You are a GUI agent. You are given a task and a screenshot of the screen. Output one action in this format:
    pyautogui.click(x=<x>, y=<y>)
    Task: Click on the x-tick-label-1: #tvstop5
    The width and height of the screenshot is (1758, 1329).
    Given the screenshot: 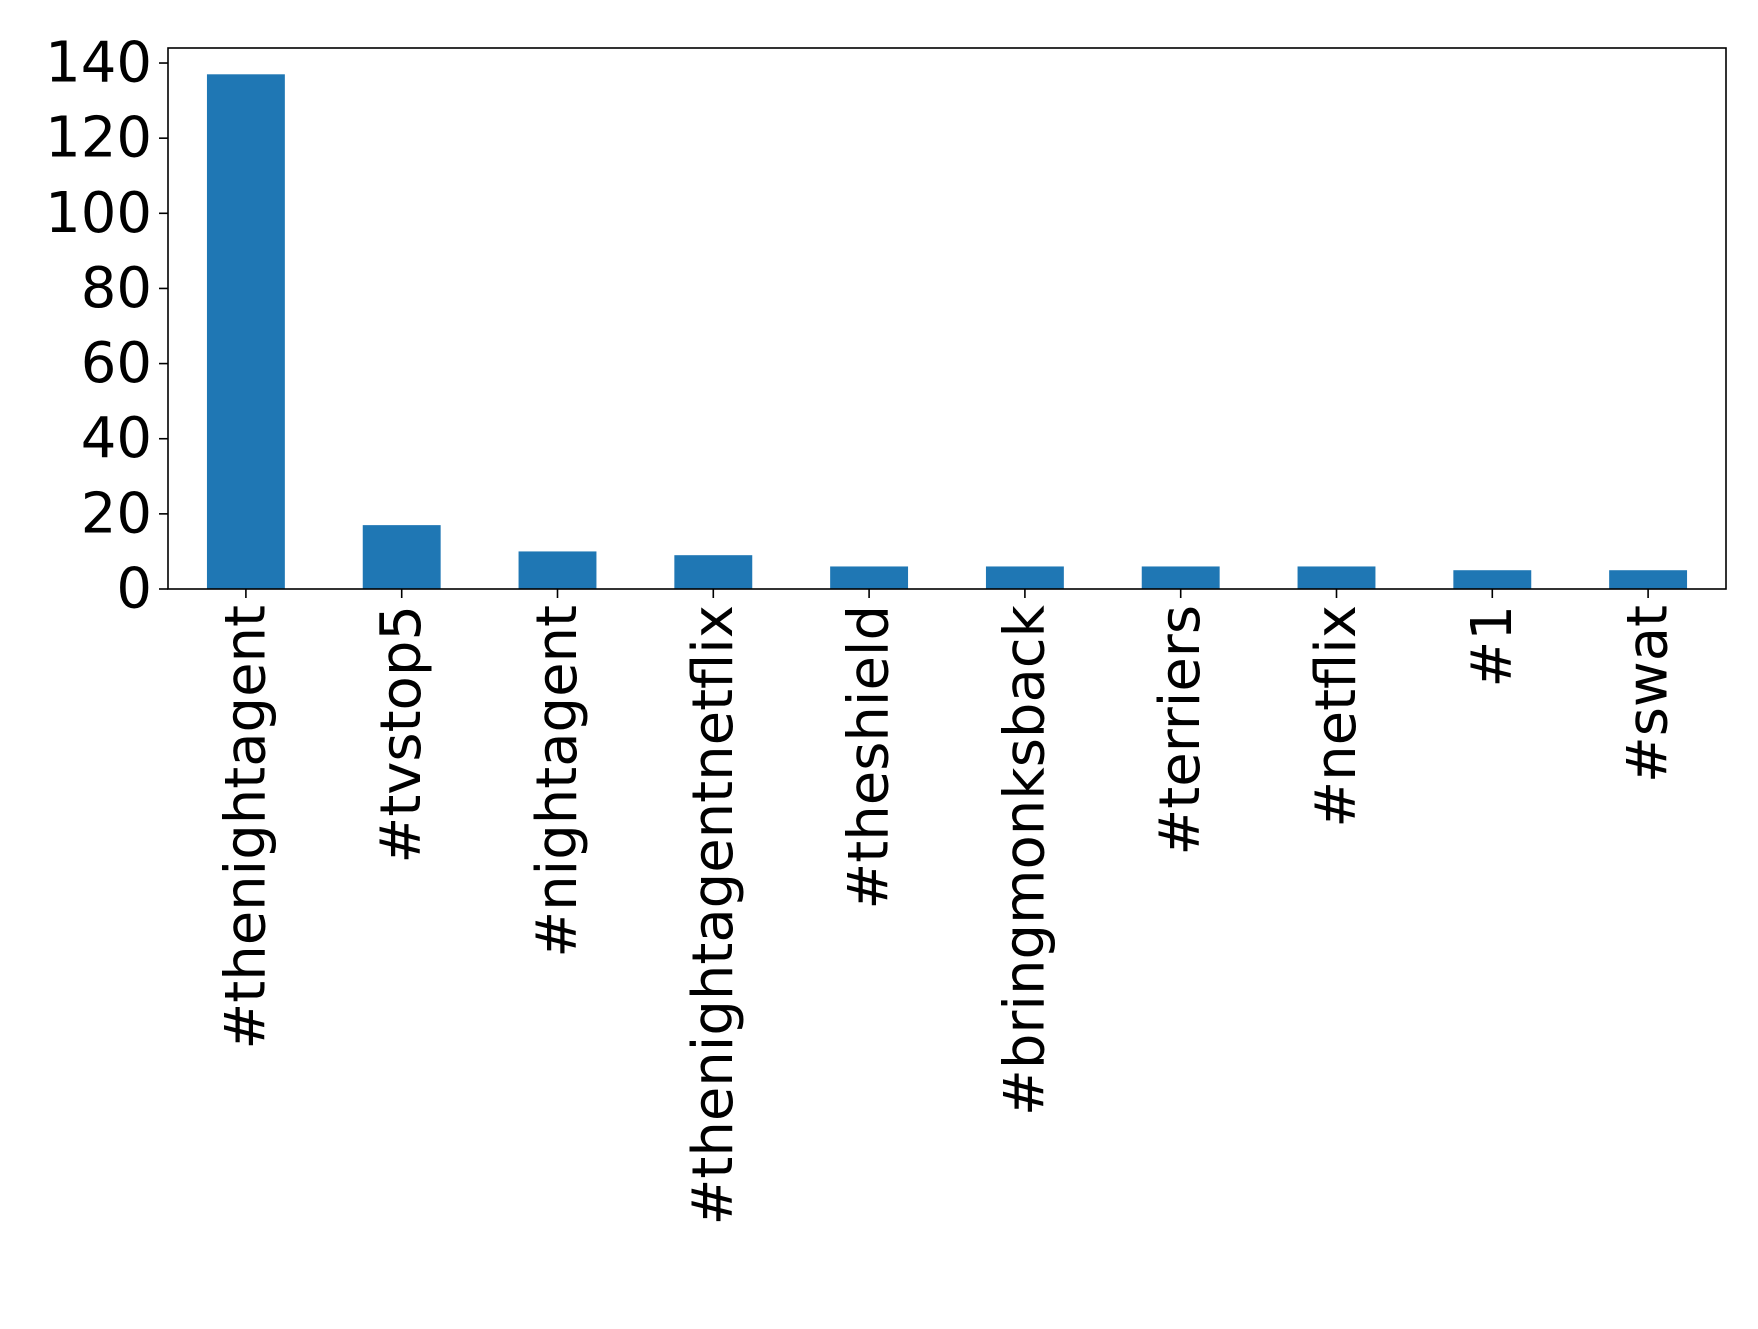 What is the action you would take?
    pyautogui.click(x=401, y=734)
    